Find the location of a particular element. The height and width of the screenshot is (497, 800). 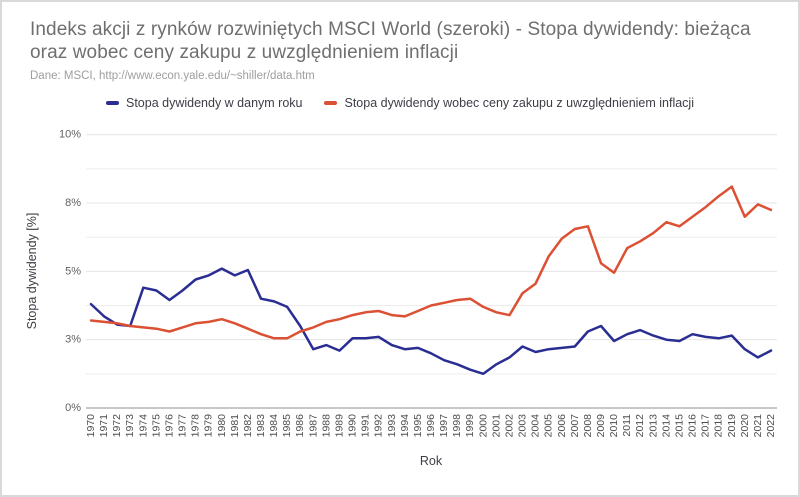

x-tick-label: 1984 is located at coordinates (274, 426).